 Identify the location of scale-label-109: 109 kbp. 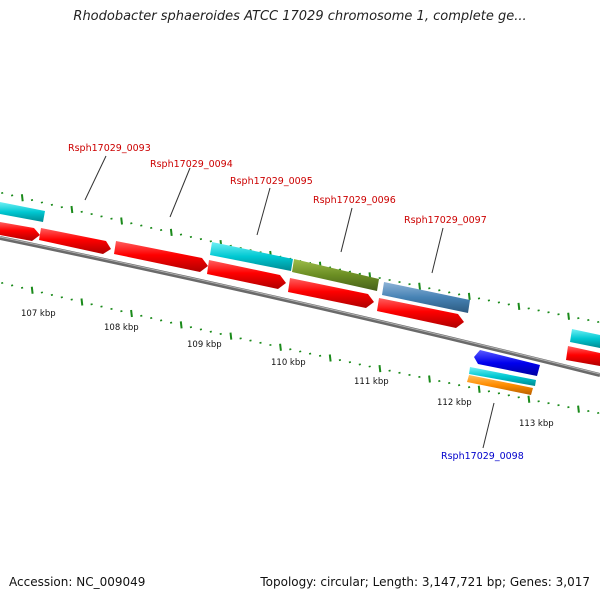
(204, 345).